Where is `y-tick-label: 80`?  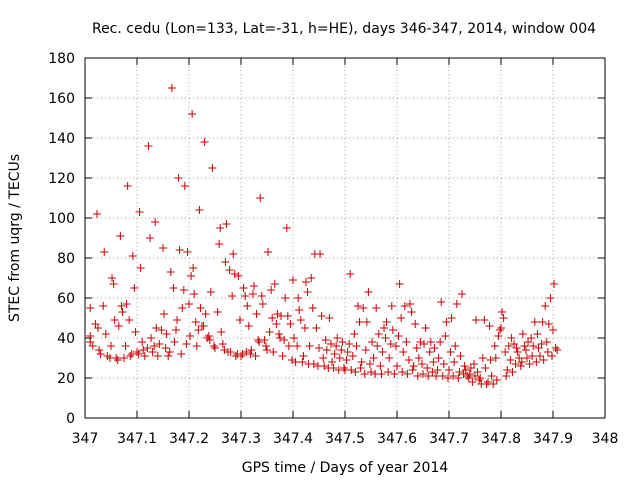 y-tick-label: 80 is located at coordinates (66, 259).